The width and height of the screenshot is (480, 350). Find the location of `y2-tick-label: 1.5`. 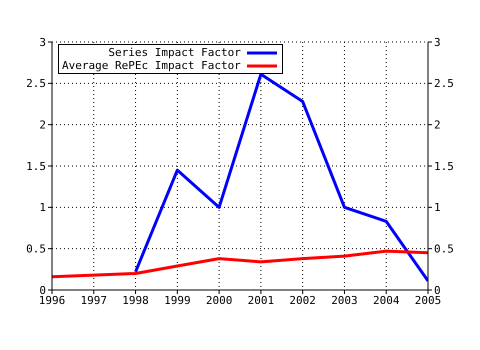

y2-tick-label: 1.5 is located at coordinates (444, 166).